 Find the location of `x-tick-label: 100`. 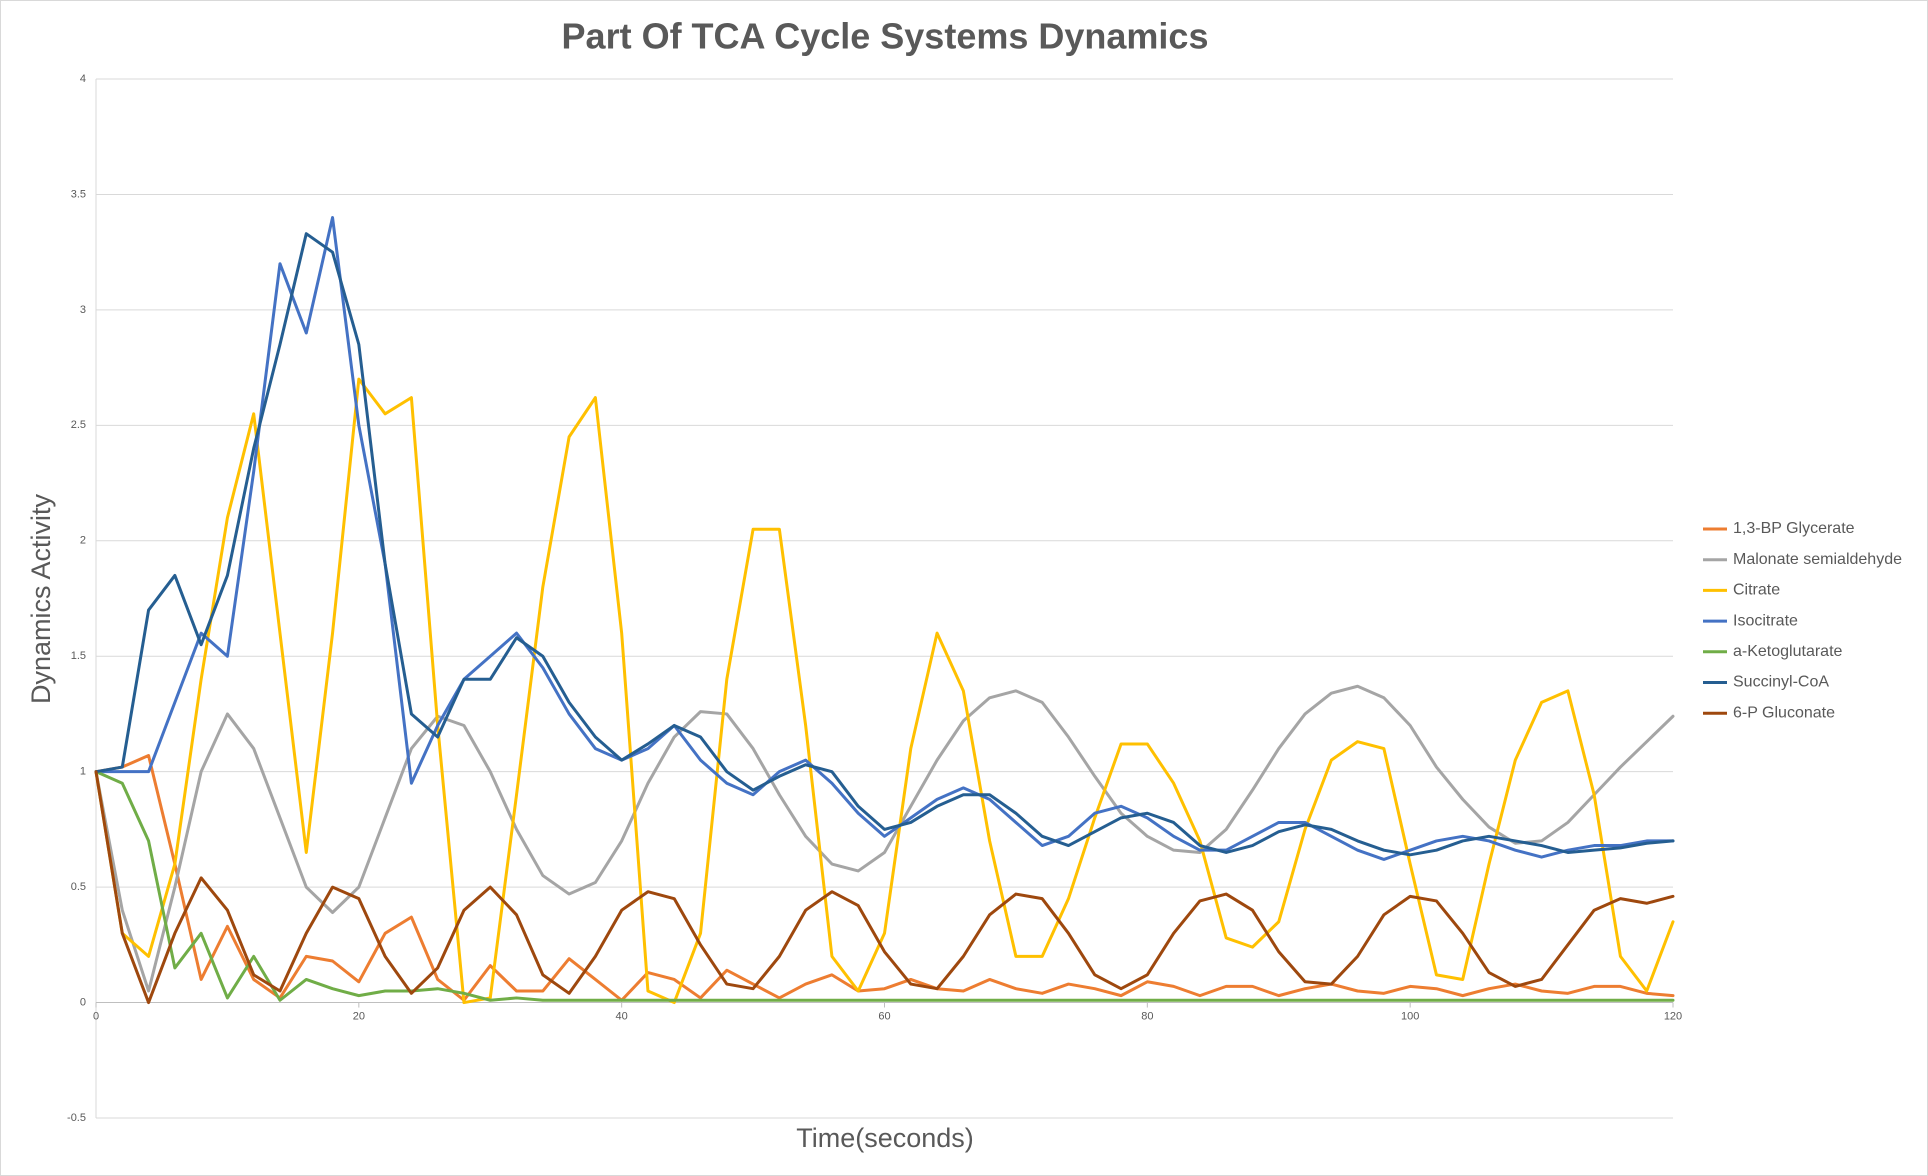

x-tick-label: 100 is located at coordinates (1410, 1016).